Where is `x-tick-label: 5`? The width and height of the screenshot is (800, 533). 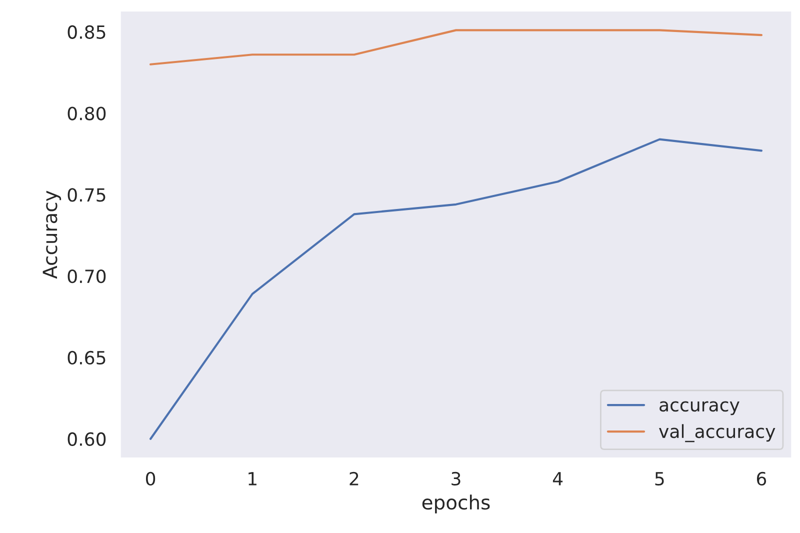
x-tick-label: 5 is located at coordinates (659, 479).